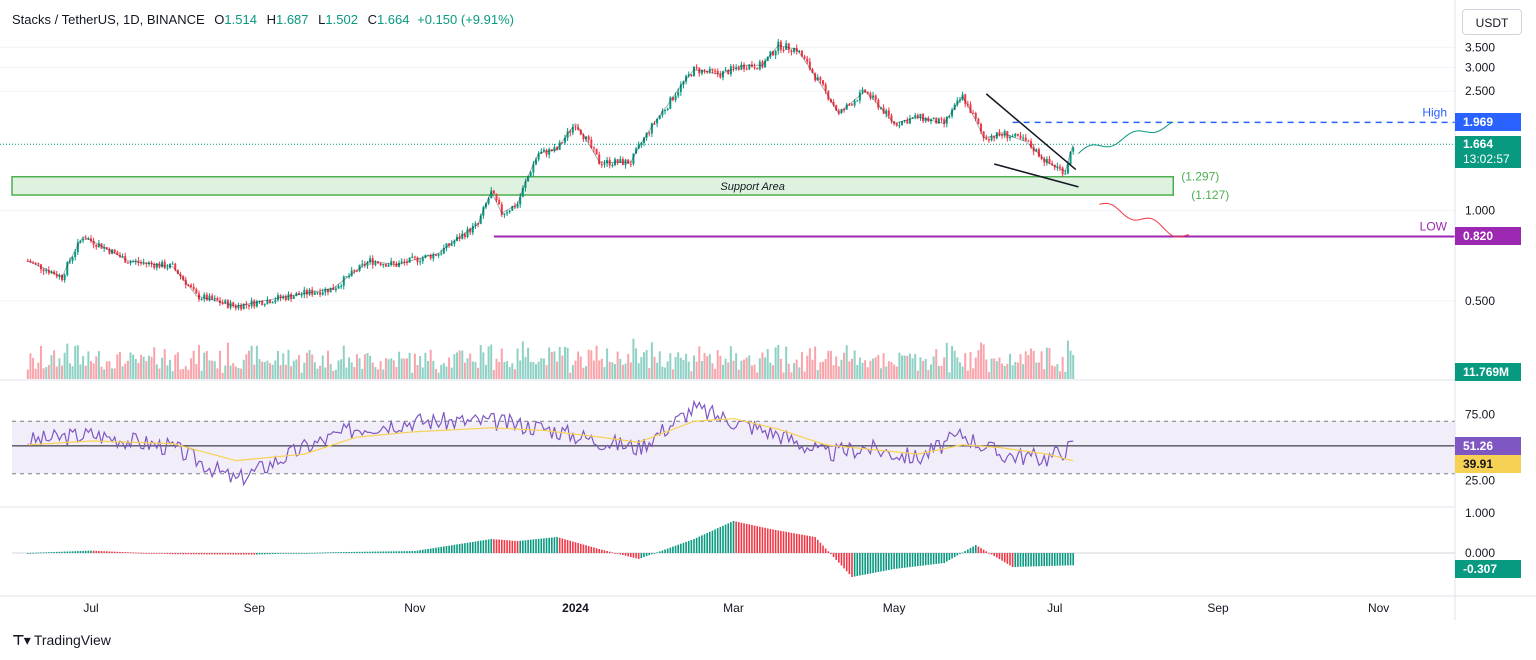 The width and height of the screenshot is (1536, 660). What do you see at coordinates (1210, 195) in the screenshot?
I see `support-lower-label: (1.127)` at bounding box center [1210, 195].